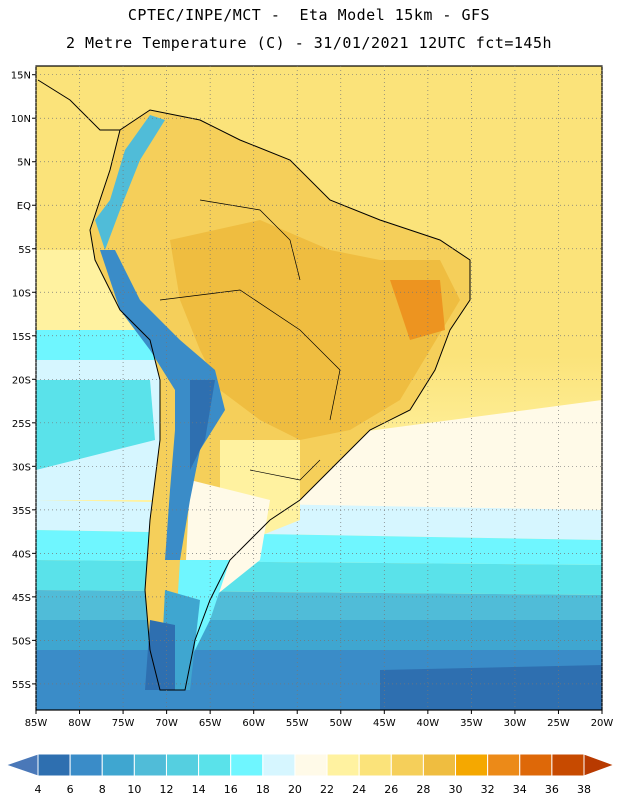 This screenshot has width=618, height=800. What do you see at coordinates (21, 424) in the screenshot?
I see `lat-label: 25S` at bounding box center [21, 424].